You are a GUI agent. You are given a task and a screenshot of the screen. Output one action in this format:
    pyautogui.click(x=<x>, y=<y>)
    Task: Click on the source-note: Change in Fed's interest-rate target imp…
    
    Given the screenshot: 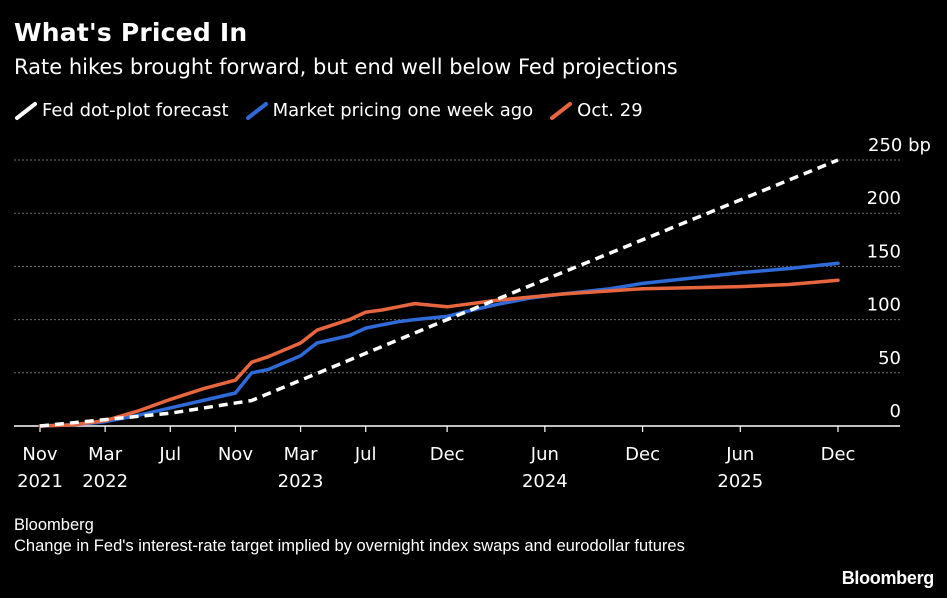 What is the action you would take?
    pyautogui.click(x=349, y=546)
    